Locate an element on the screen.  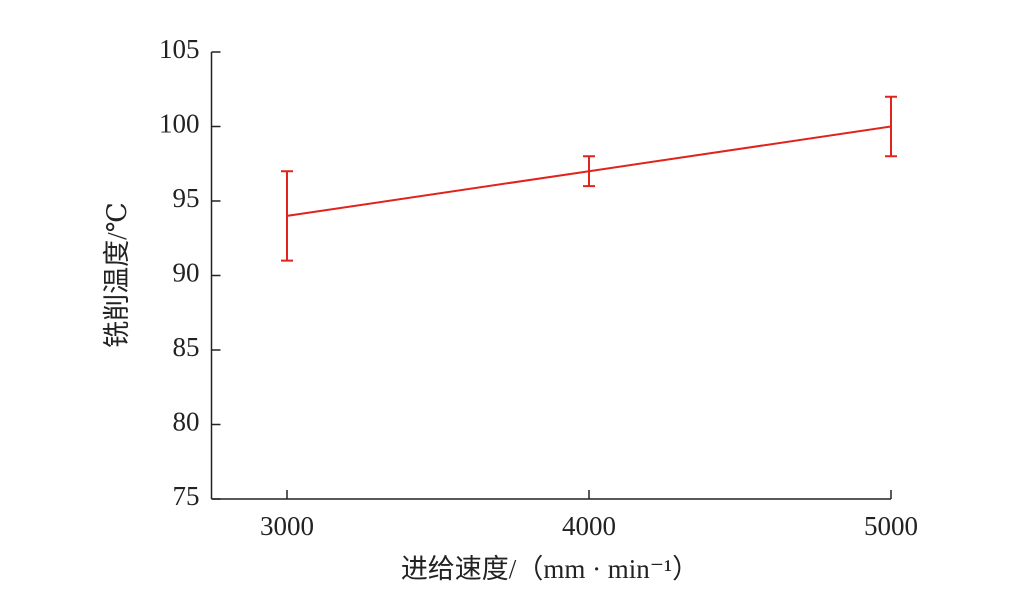
y-tick-label: 80 is located at coordinates (186, 422).